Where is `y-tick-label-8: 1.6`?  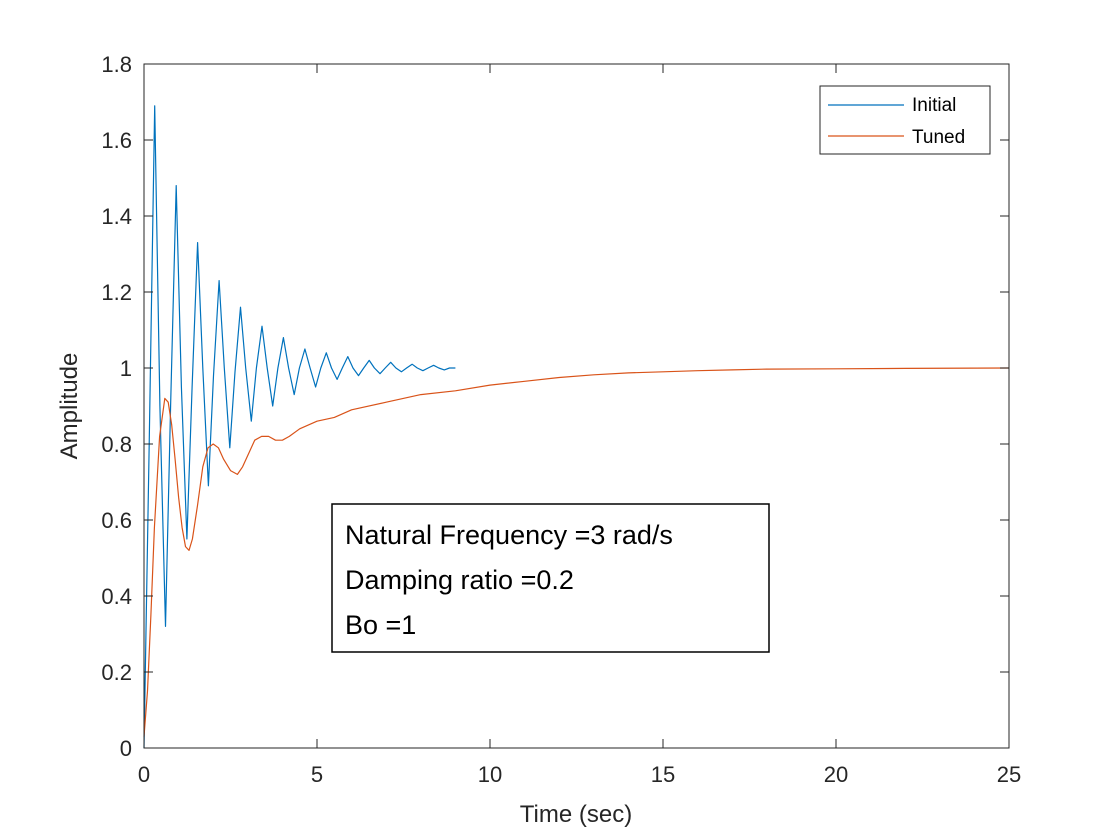
y-tick-label-8: 1.6 is located at coordinates (116, 140).